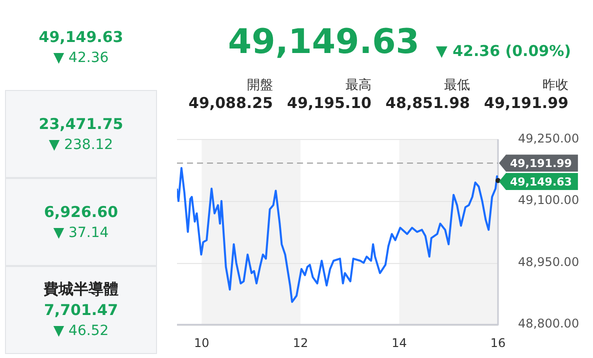  What do you see at coordinates (259, 85) in the screenshot?
I see `text: 開盤` at bounding box center [259, 85].